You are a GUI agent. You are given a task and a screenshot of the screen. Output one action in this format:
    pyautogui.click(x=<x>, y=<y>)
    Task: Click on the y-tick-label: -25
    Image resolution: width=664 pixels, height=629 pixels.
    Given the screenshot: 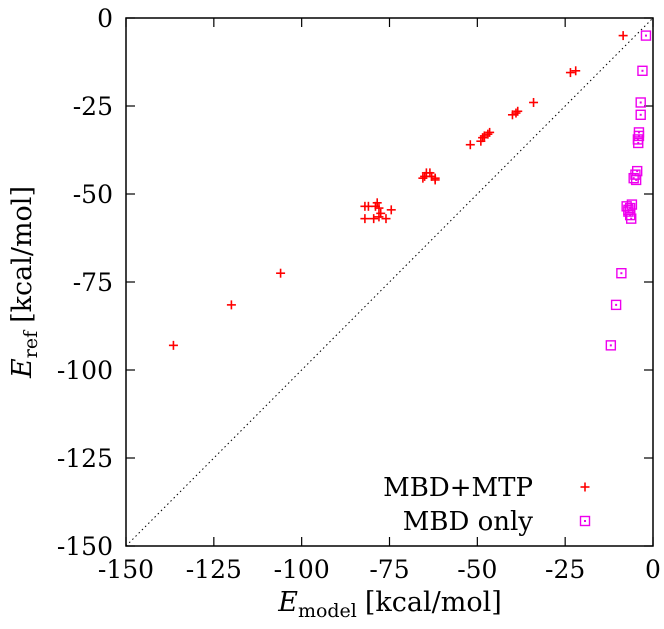 What is the action you would take?
    pyautogui.click(x=93, y=106)
    